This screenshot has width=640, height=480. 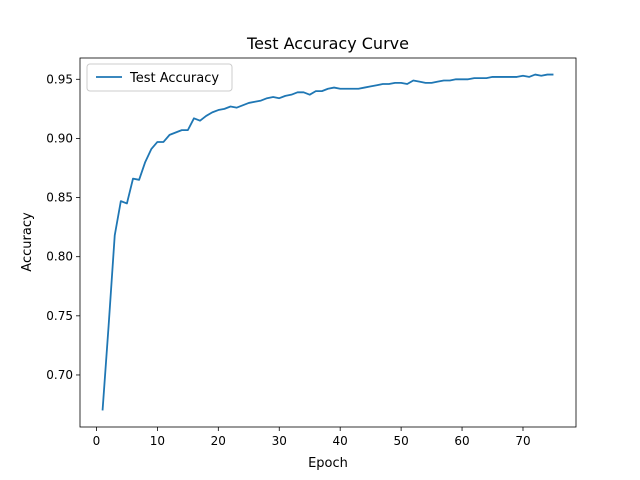 I want to click on x-tick-label: 0, so click(x=97, y=441).